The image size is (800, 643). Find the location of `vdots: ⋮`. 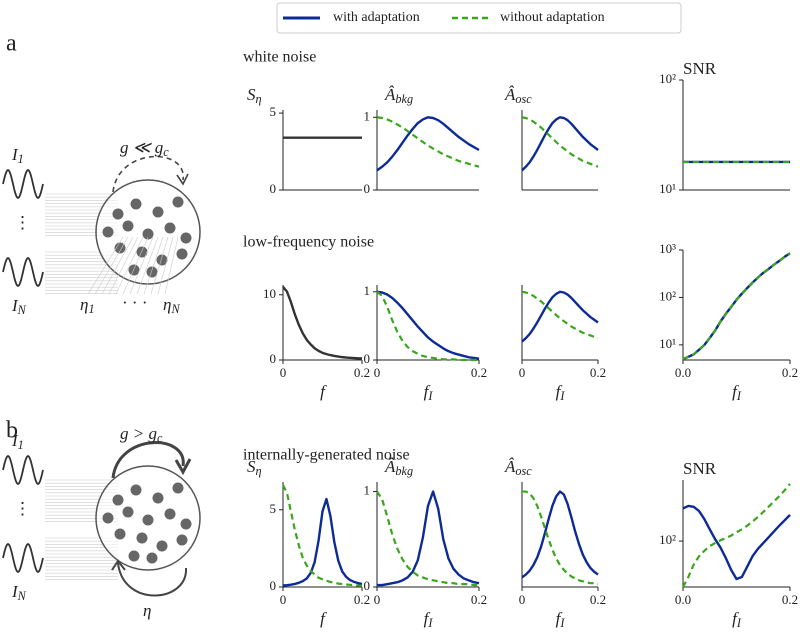

vdots: ⋮ is located at coordinates (22, 508).